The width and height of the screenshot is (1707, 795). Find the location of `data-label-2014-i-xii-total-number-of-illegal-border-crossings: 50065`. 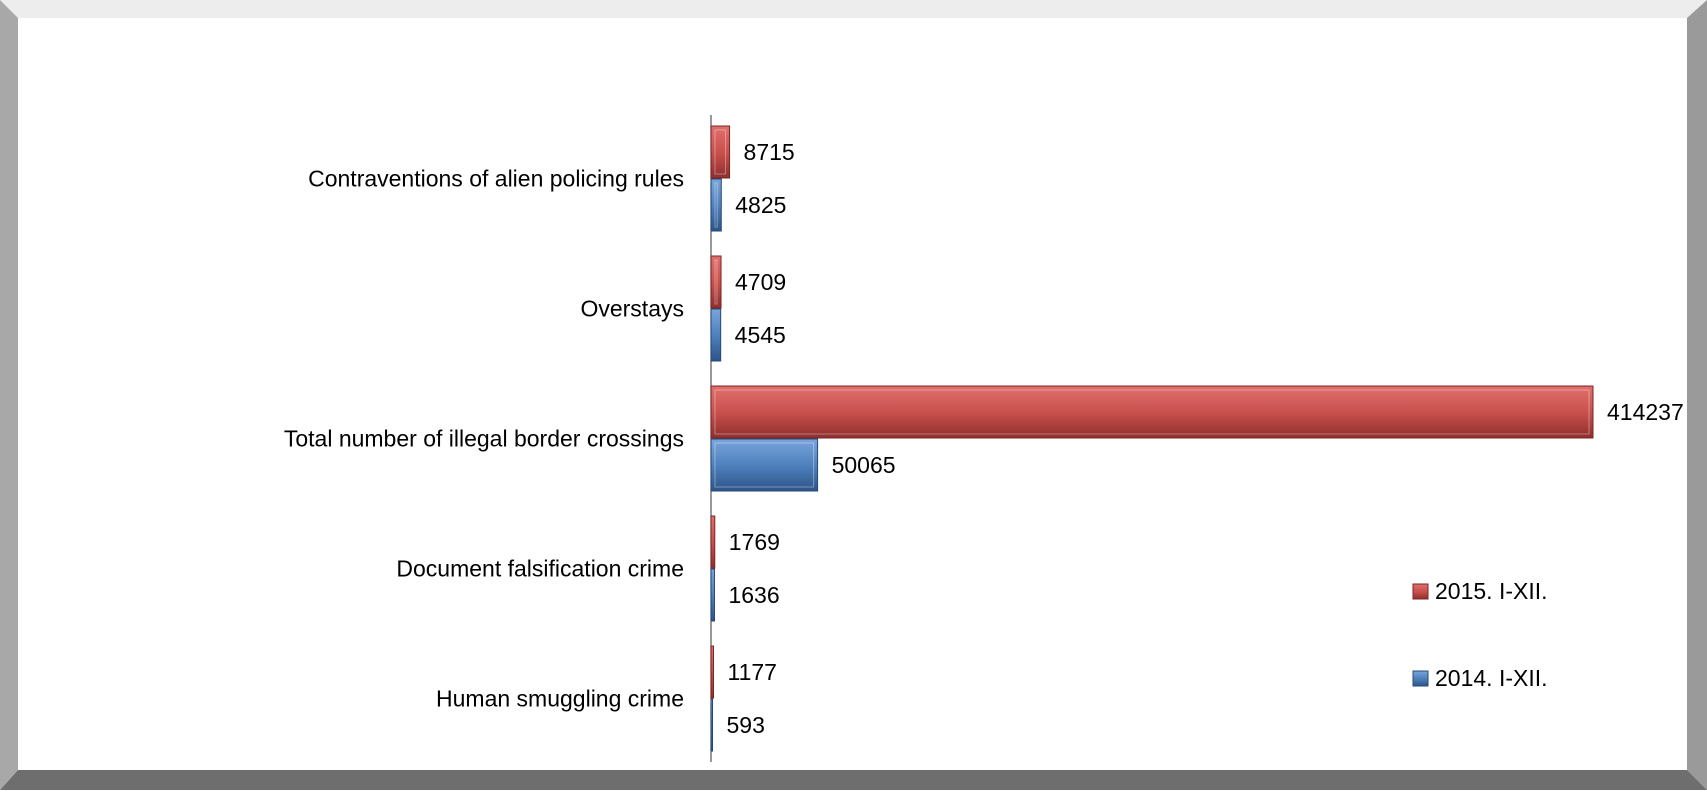

data-label-2014-i-xii-total-number-of-illegal-border-crossings: 50065 is located at coordinates (864, 465).